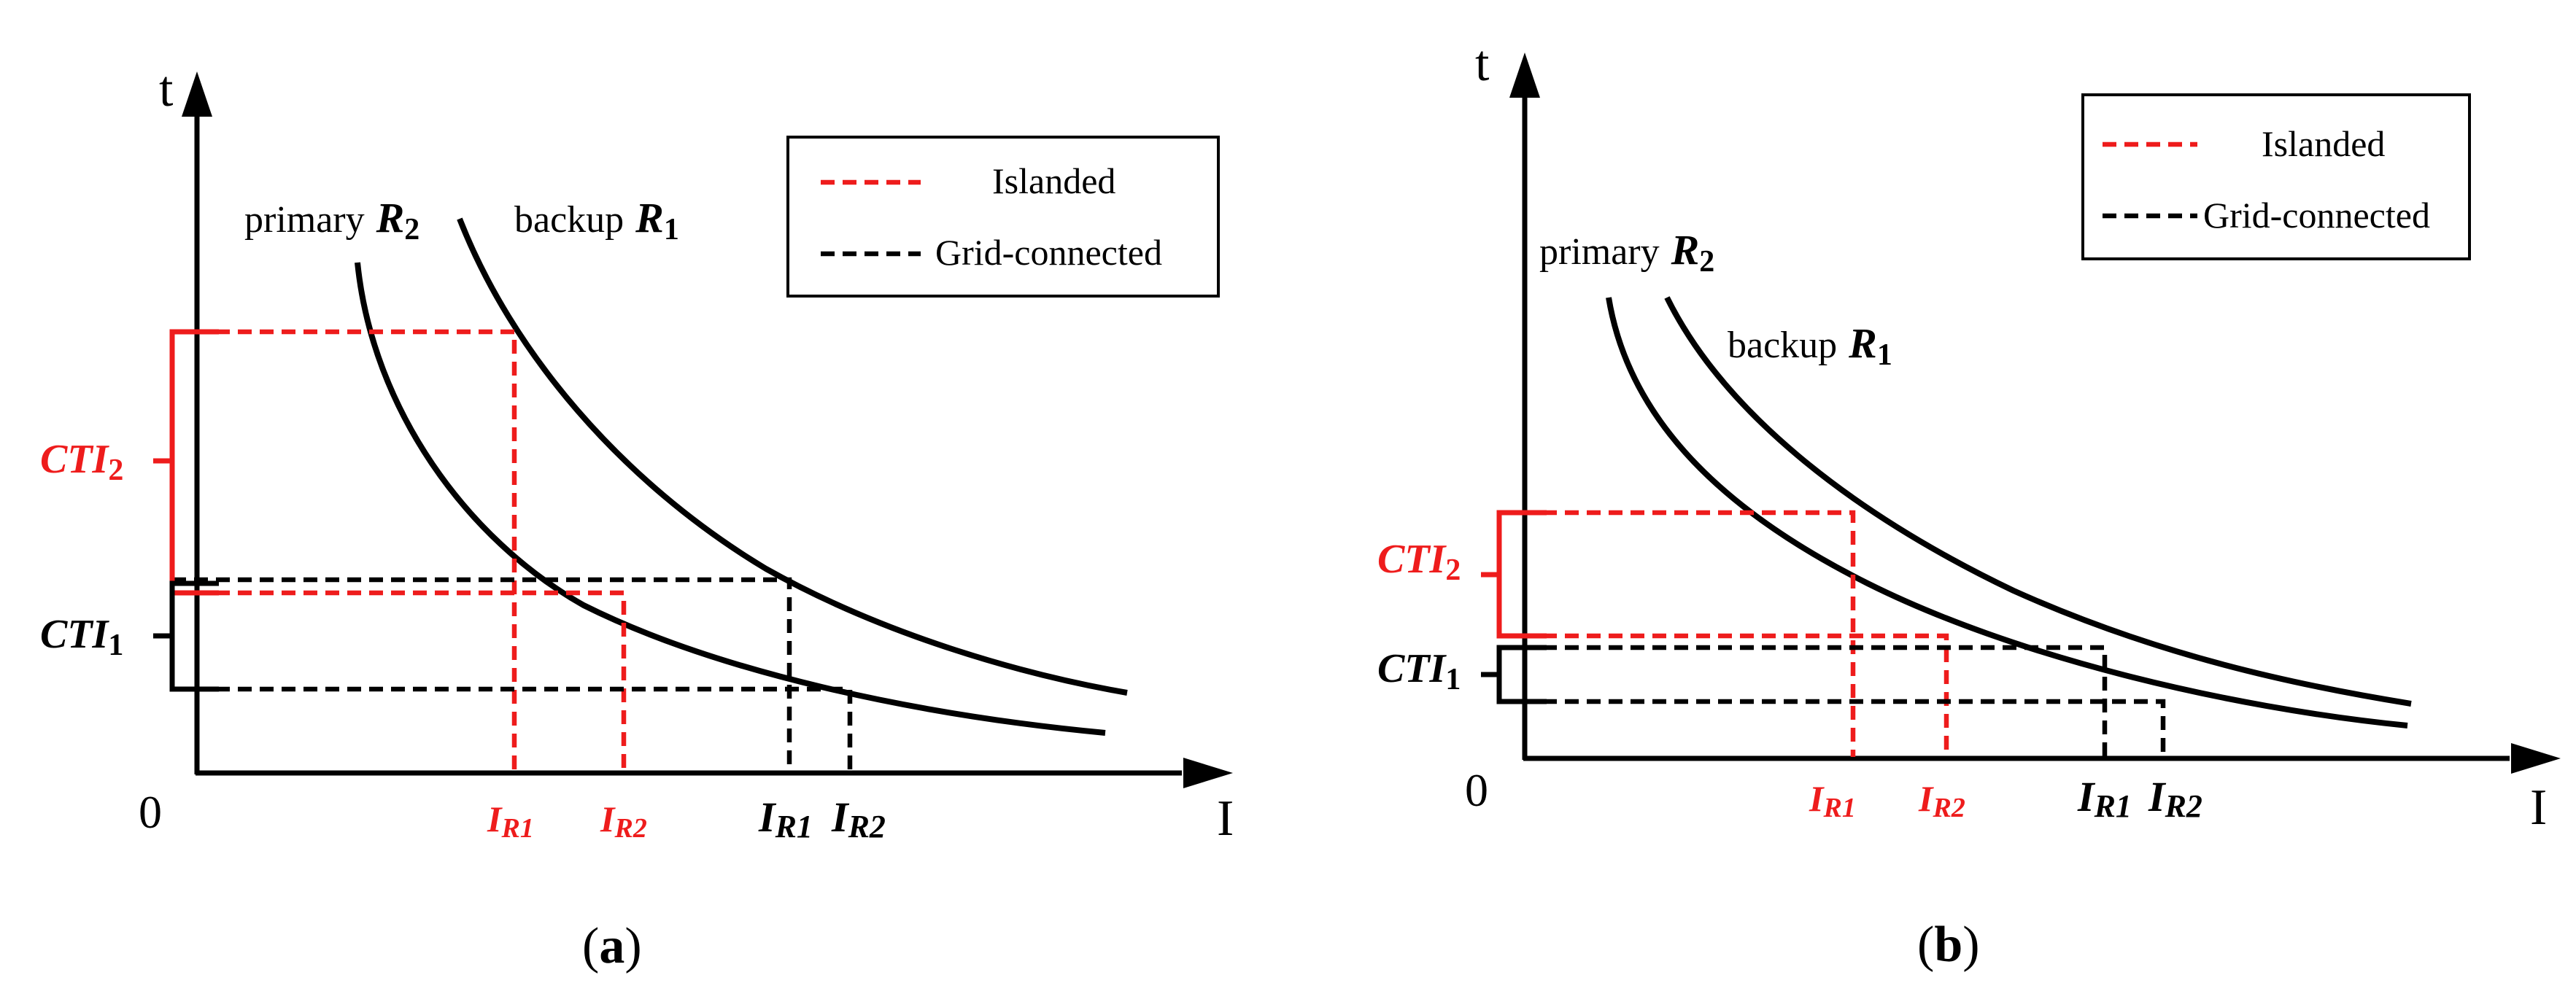 The image size is (2576, 983). I want to click on panel-b-black-upper-line, so click(1803, 701).